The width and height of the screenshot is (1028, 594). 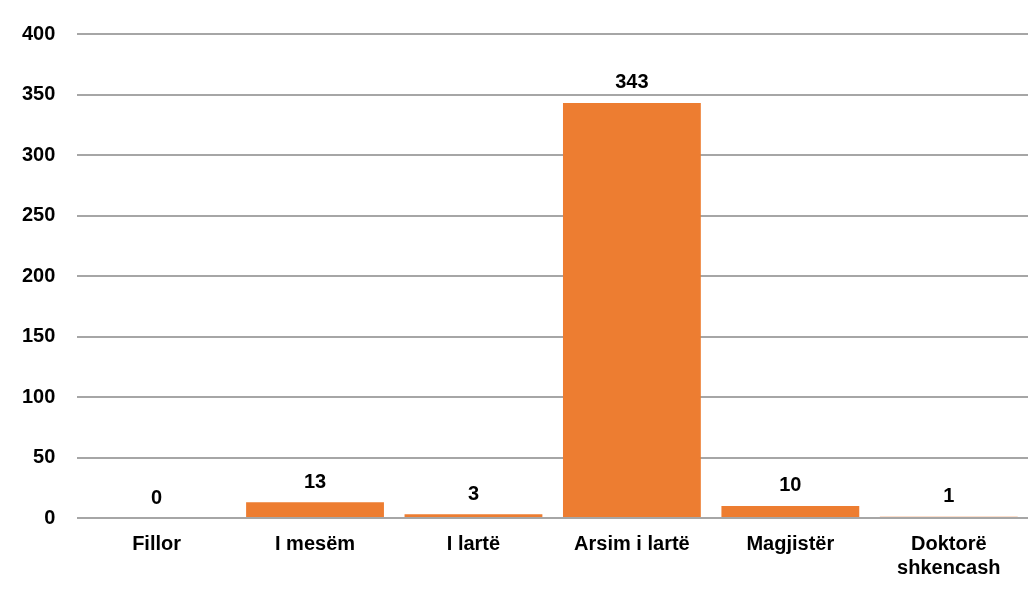 What do you see at coordinates (38, 335) in the screenshot?
I see `y-tick-label: 150` at bounding box center [38, 335].